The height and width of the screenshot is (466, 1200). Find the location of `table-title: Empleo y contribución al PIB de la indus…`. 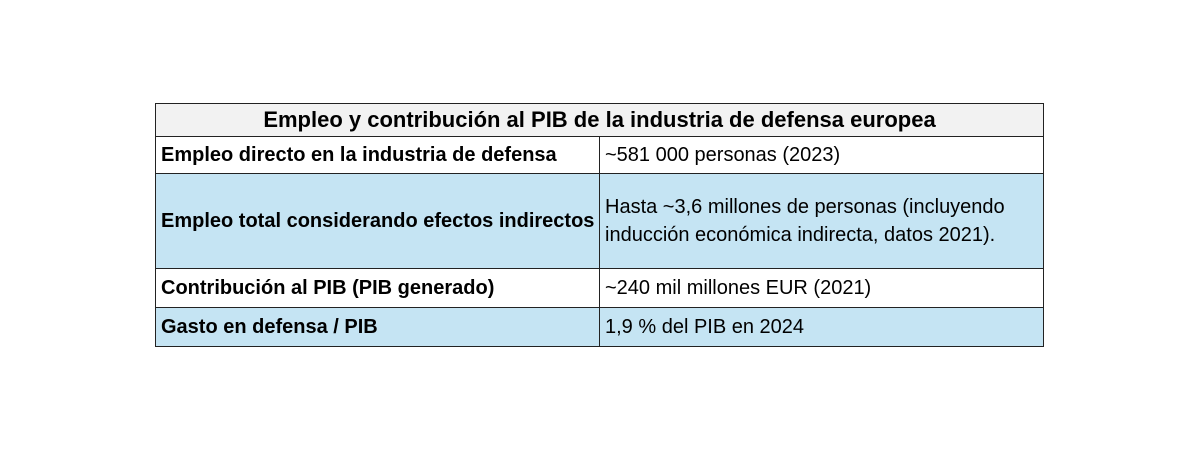

table-title: Empleo y contribución al PIB de la indus… is located at coordinates (599, 120).